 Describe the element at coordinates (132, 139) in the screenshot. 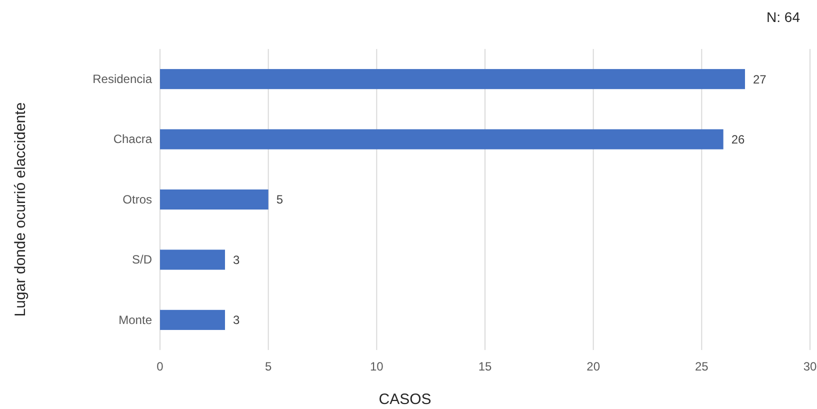

I see `y-tick-label: Chacra` at that location.